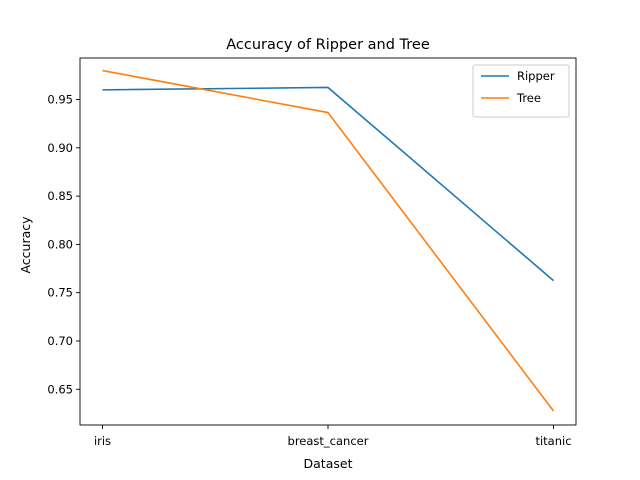 The width and height of the screenshot is (640, 480). Describe the element at coordinates (102, 441) in the screenshot. I see `x-tick-label: iris` at that location.